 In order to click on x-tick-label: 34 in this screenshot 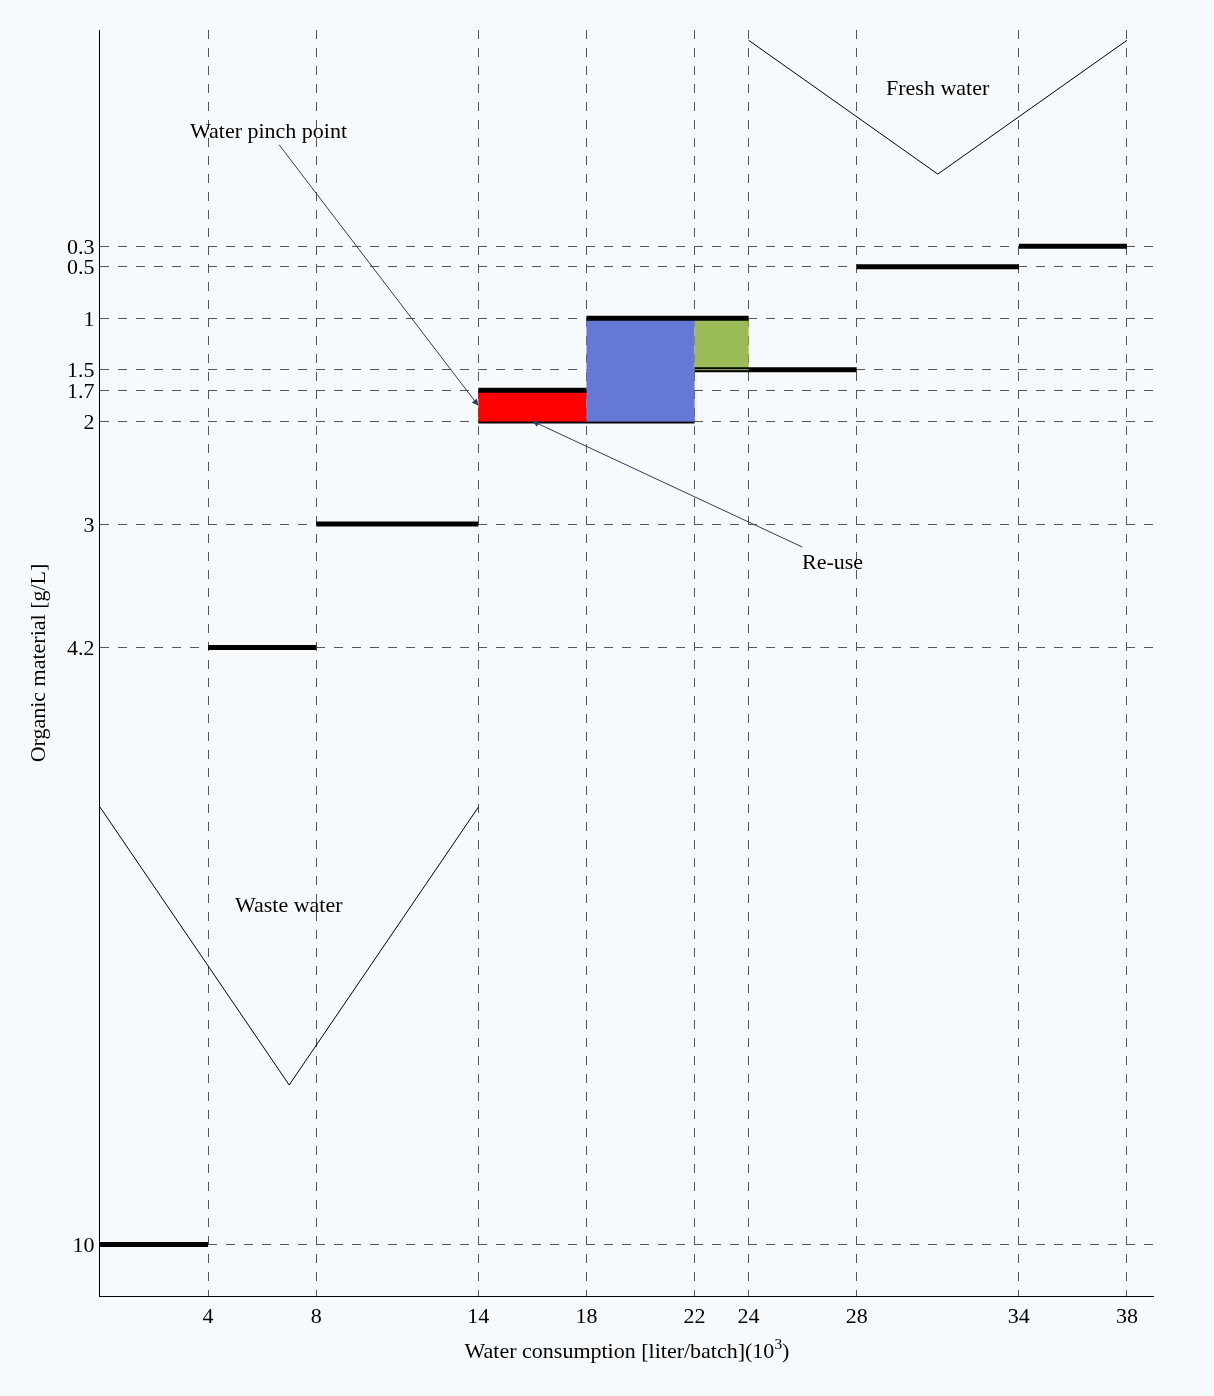, I will do `click(1018, 1316)`.